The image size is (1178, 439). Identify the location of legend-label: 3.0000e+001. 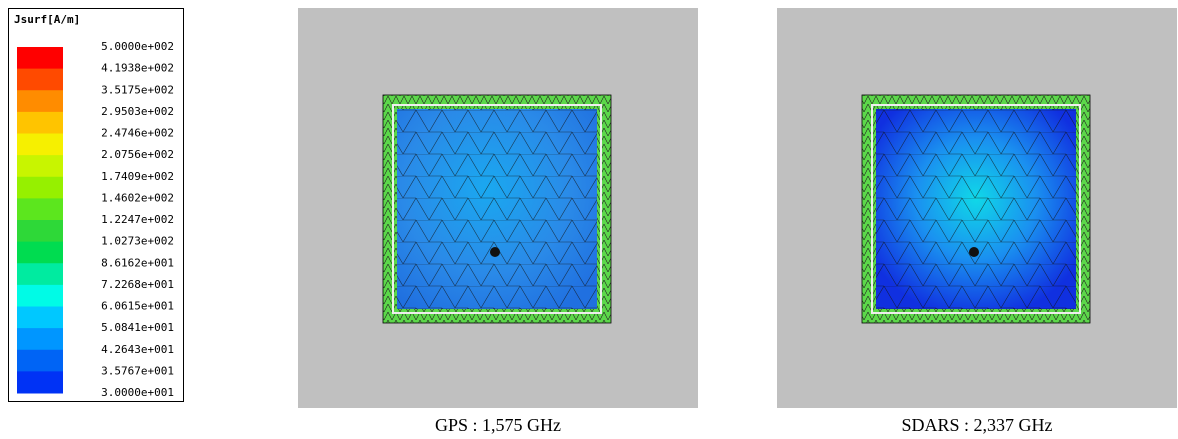
(137, 392).